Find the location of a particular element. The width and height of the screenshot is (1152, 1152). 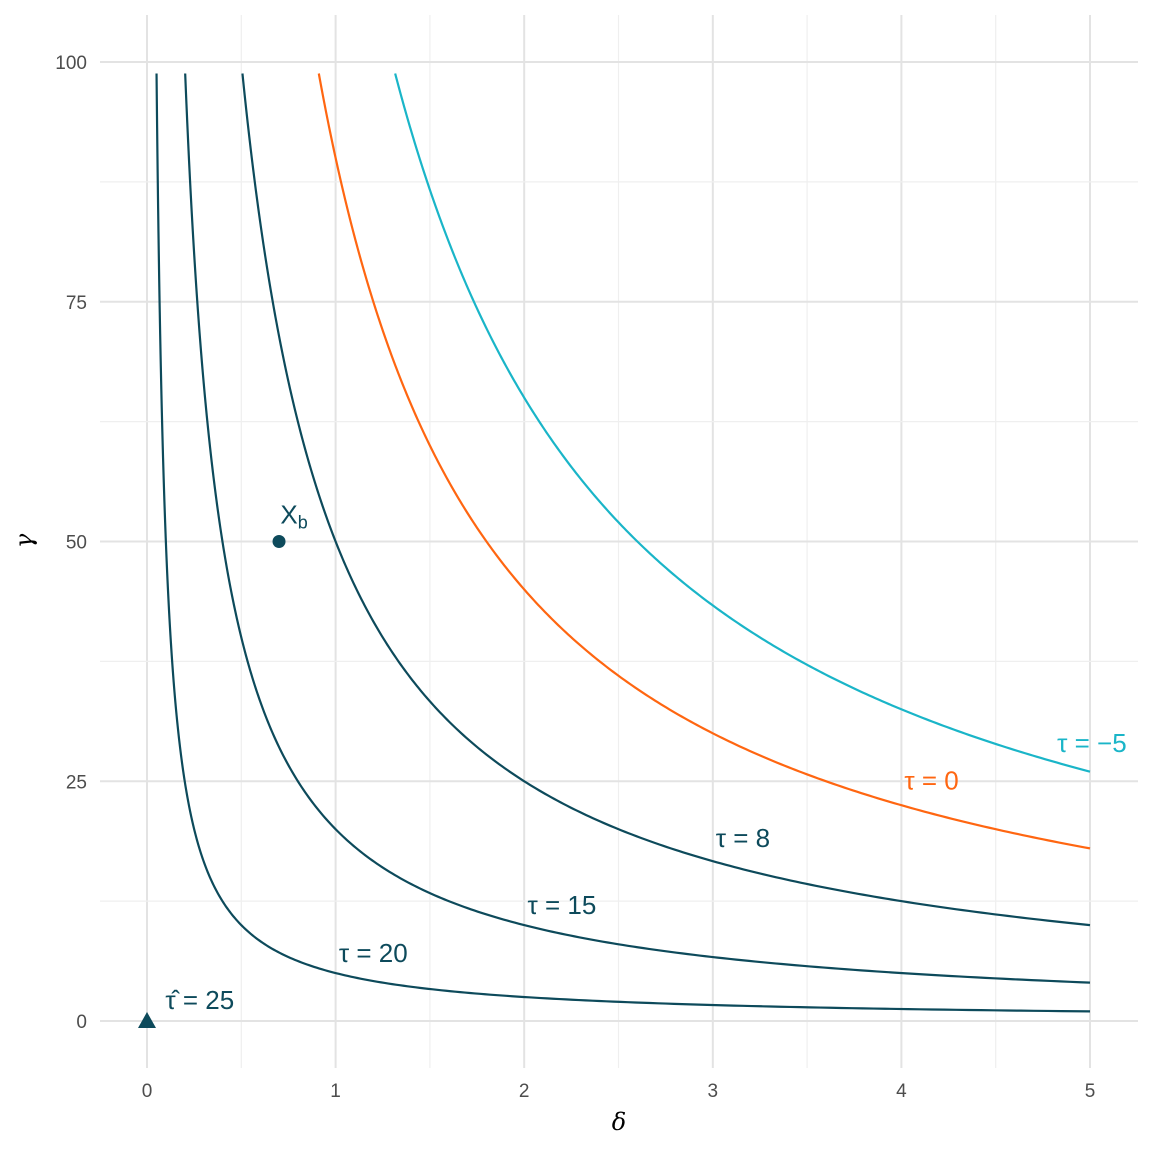

point-label-tau-hat: τ̂ = 25 is located at coordinates (199, 1000).